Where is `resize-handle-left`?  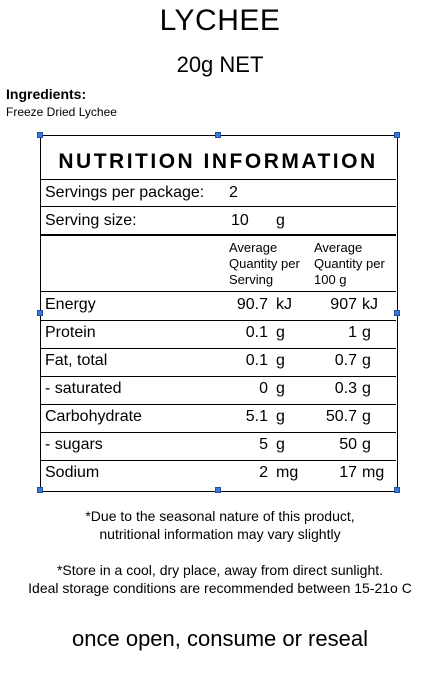 resize-handle-left is located at coordinates (40, 313).